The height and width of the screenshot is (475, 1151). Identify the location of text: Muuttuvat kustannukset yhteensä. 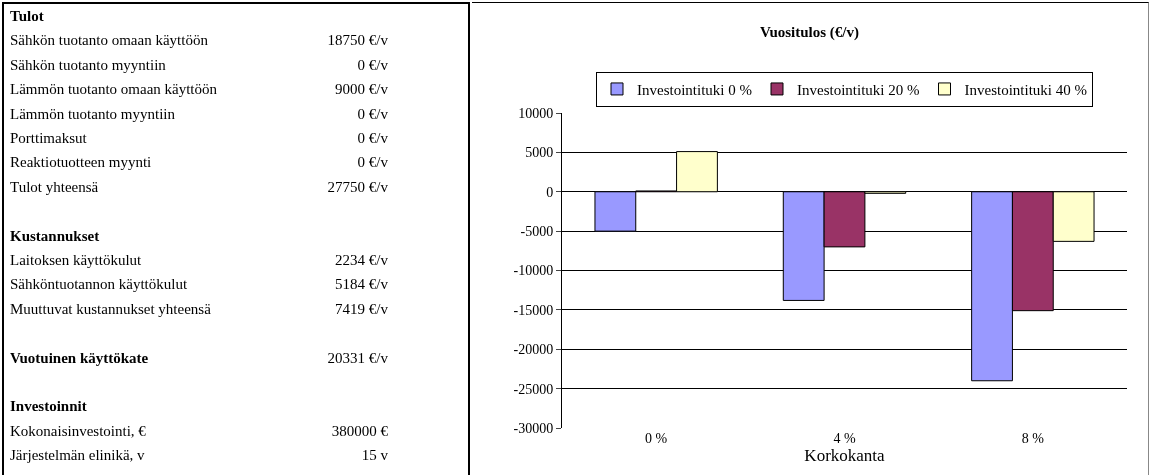
(110, 309).